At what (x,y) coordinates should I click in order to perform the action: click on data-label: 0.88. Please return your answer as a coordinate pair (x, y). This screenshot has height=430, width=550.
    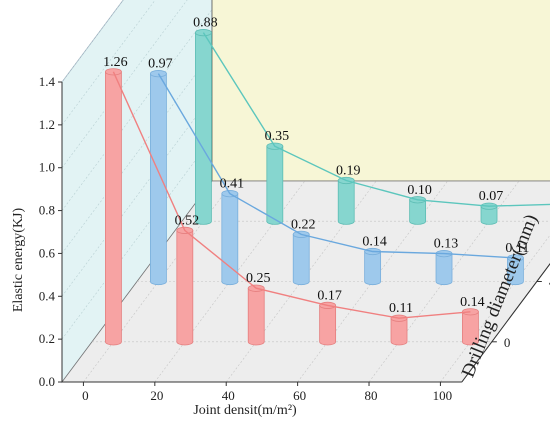
    Looking at the image, I should click on (205, 23).